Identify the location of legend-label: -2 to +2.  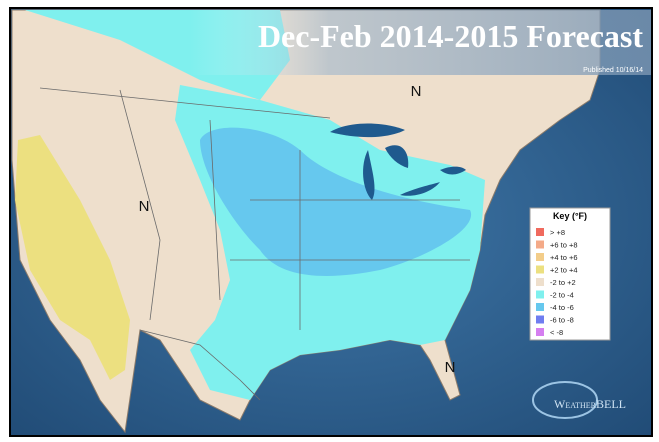
(563, 282).